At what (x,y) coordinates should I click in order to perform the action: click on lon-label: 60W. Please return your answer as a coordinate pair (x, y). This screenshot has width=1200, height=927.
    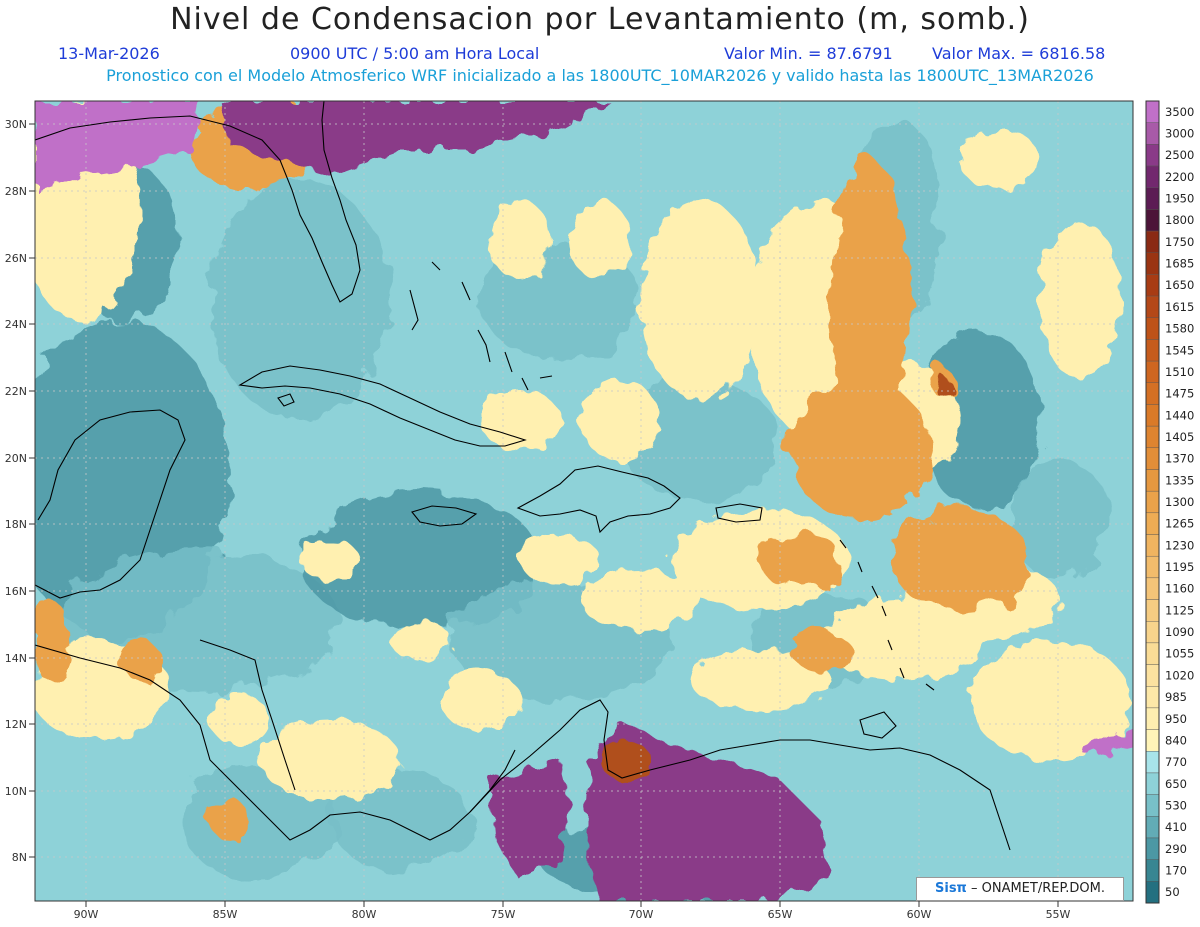
    Looking at the image, I should click on (919, 914).